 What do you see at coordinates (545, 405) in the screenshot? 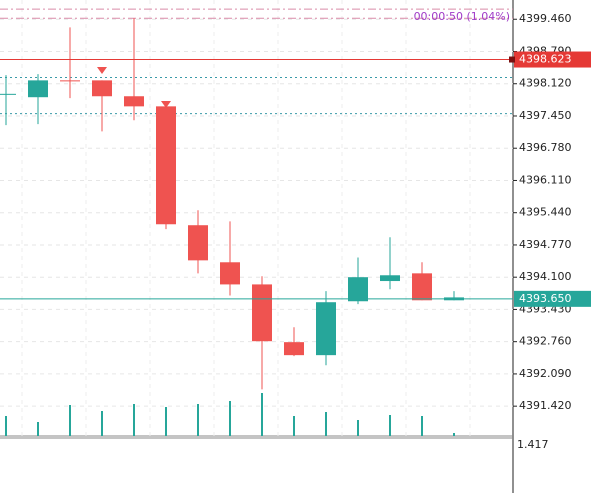
I see `y-tick-label: 4391.420` at bounding box center [545, 405].